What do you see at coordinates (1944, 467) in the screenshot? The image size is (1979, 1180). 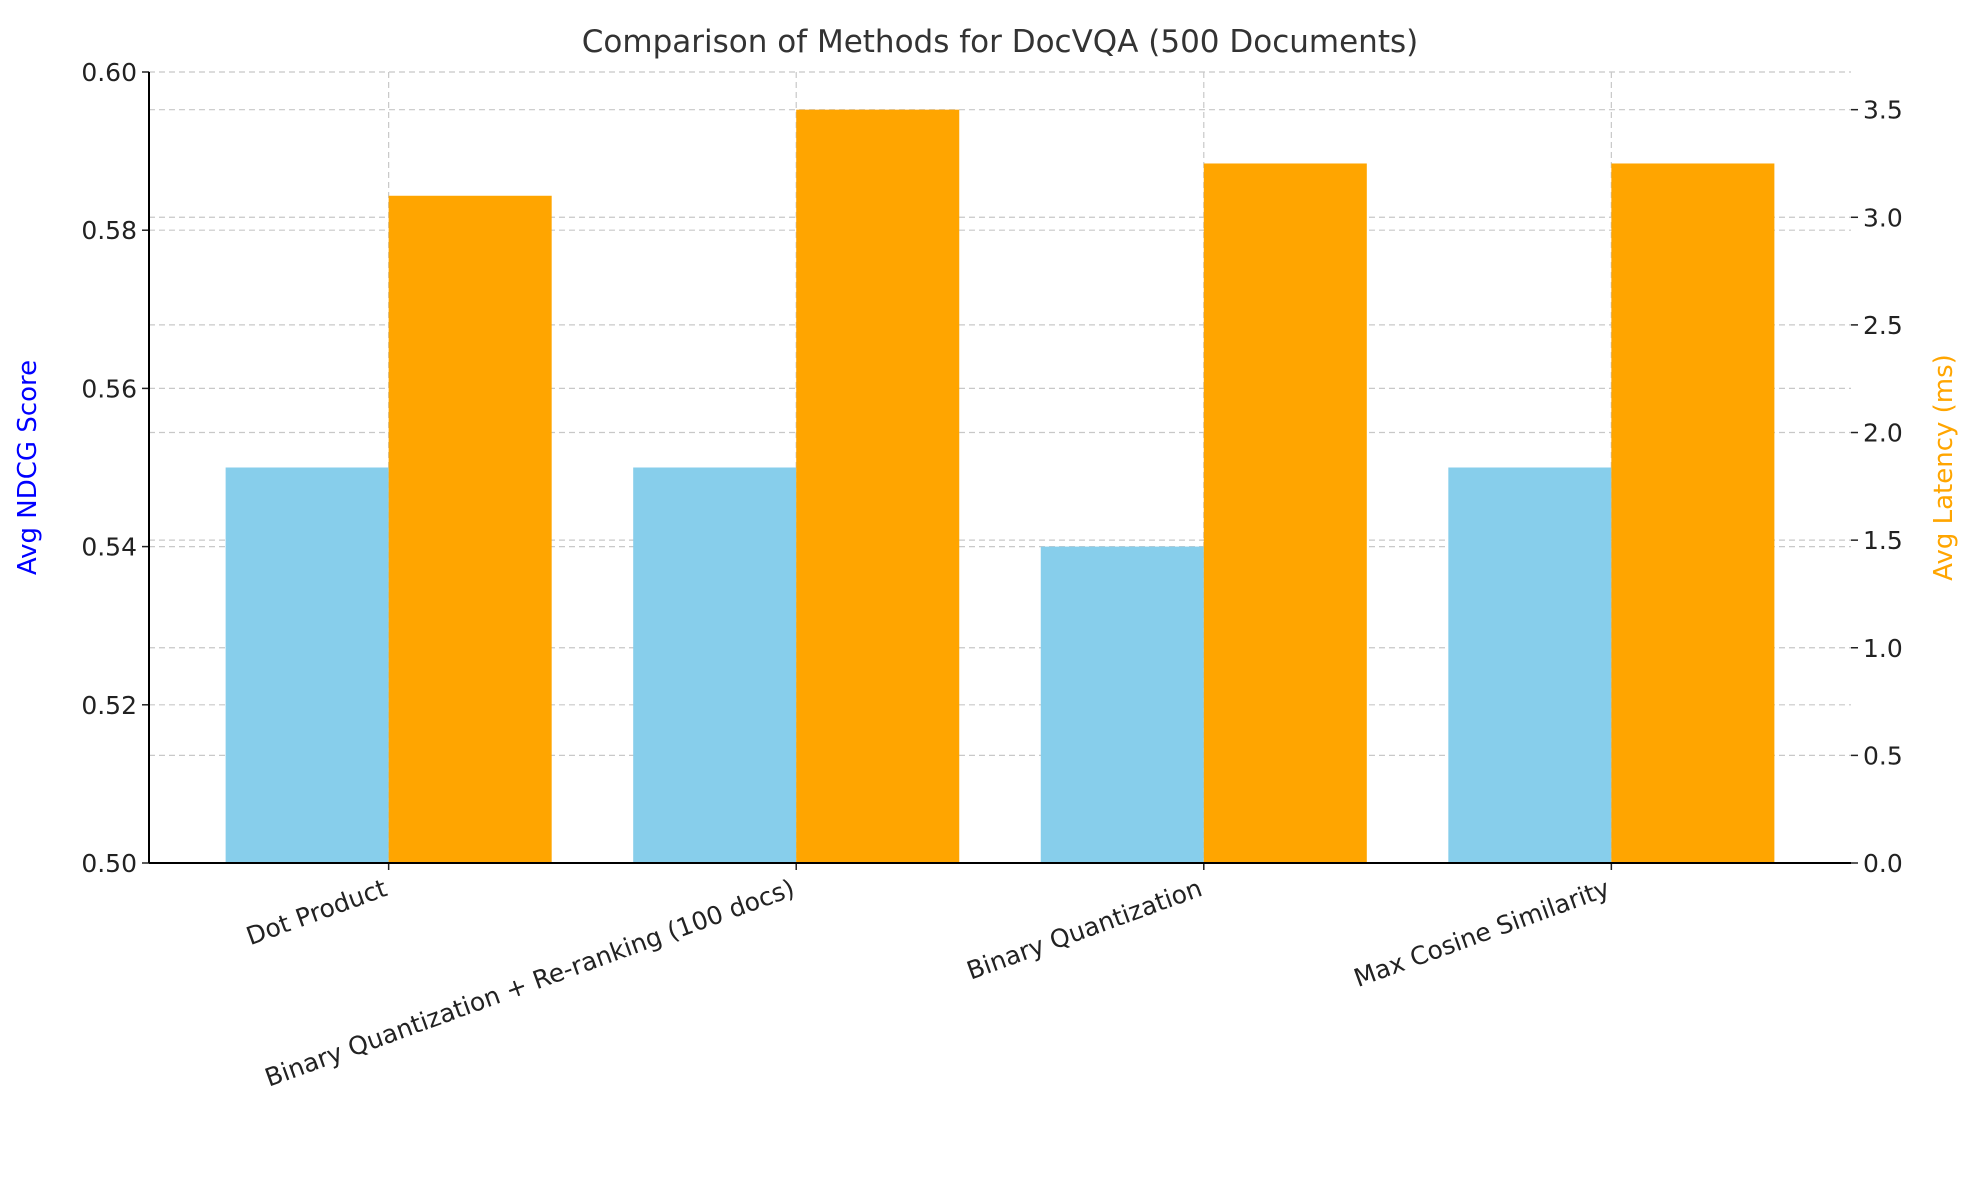 I see `y2-axis-label: Avg Latency (ms)` at bounding box center [1944, 467].